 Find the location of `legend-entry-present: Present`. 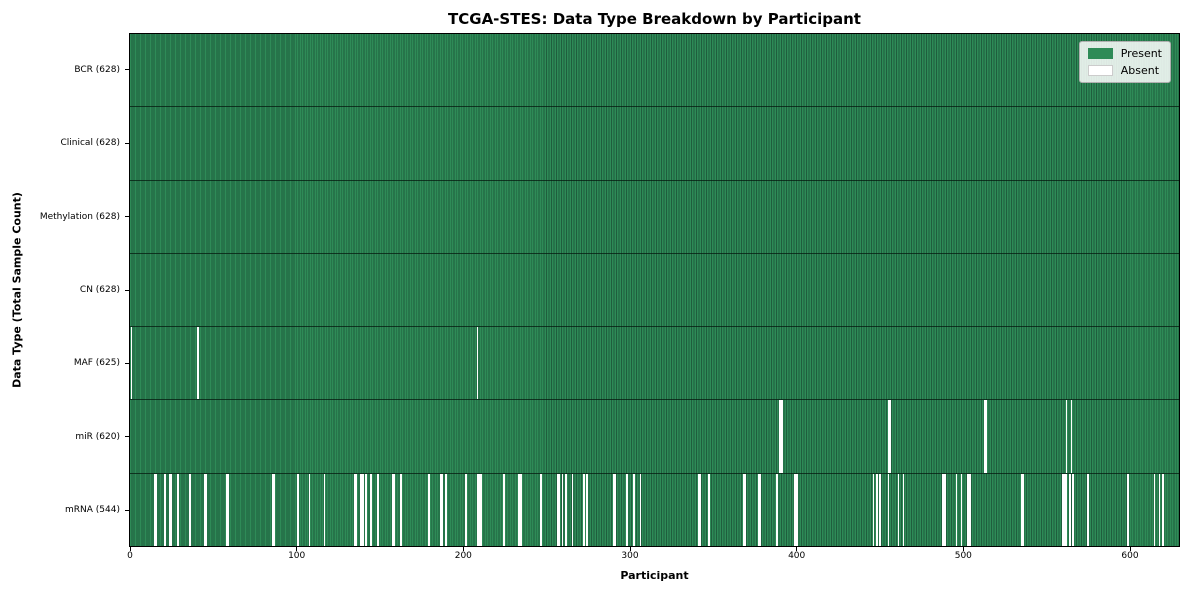

legend-entry-present: Present is located at coordinates (1124, 53).